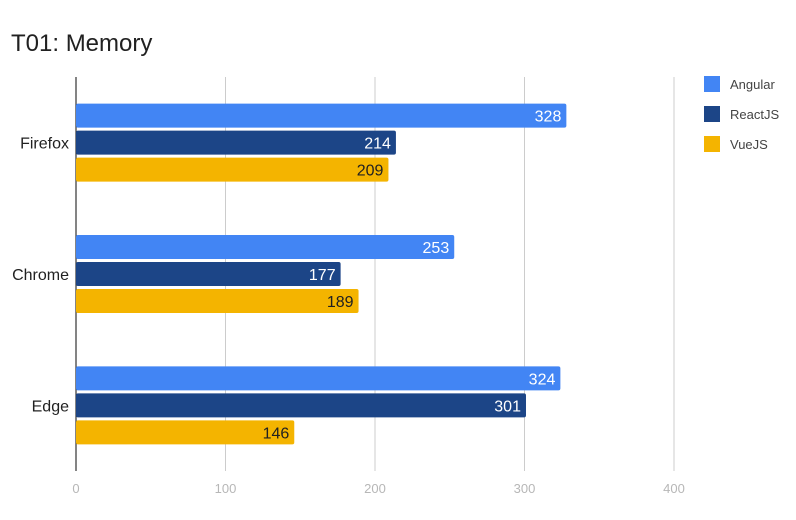 Image resolution: width=796 pixels, height=520 pixels. What do you see at coordinates (75, 488) in the screenshot?
I see `x-tick-label: 0` at bounding box center [75, 488].